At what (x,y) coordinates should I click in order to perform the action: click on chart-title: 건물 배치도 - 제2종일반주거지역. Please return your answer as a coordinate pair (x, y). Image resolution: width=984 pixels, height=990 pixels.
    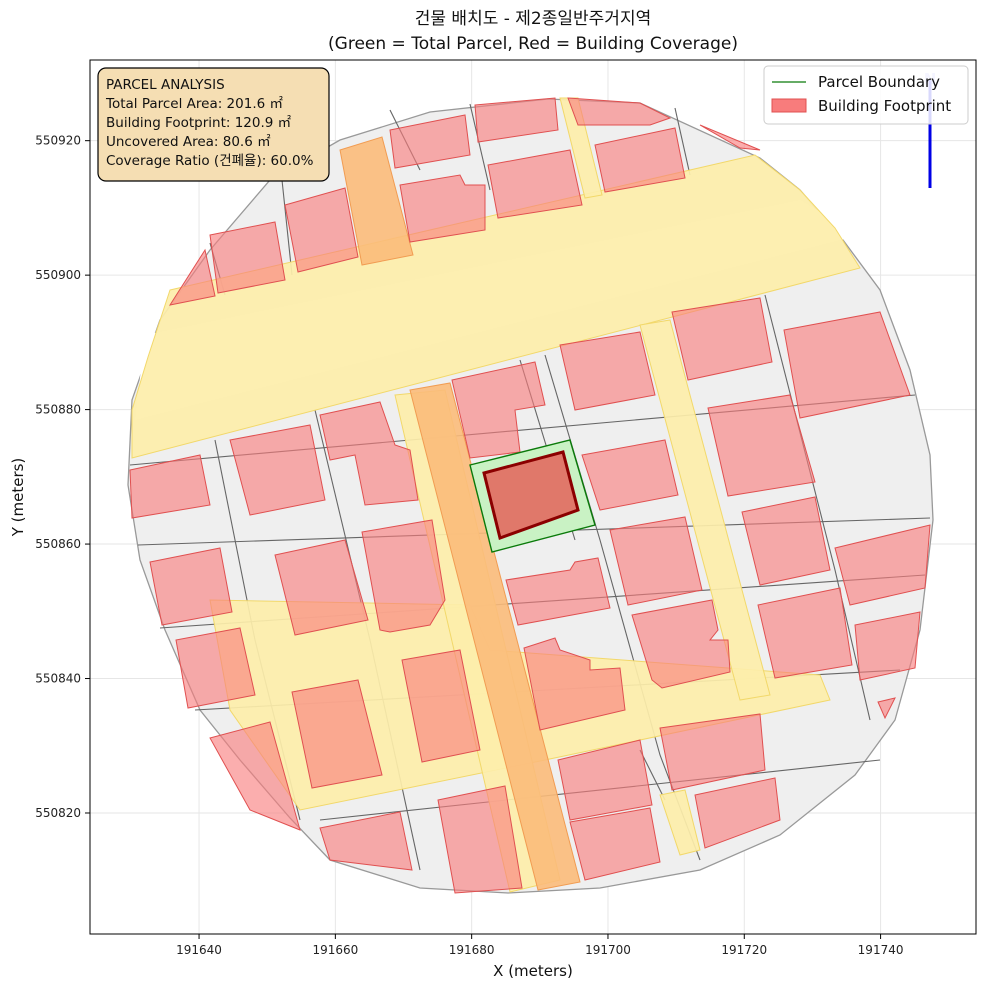
    Looking at the image, I should click on (533, 19).